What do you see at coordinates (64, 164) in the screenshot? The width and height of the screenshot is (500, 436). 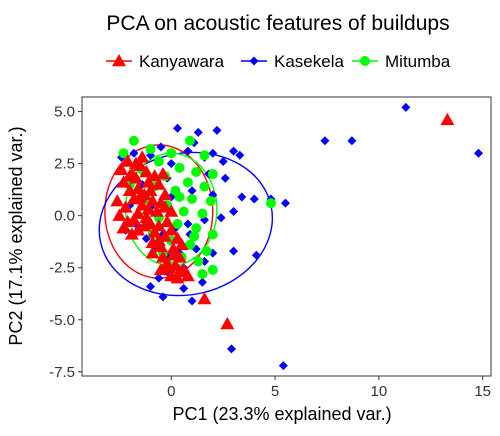 I see `y-tick-label: 2.5` at bounding box center [64, 164].